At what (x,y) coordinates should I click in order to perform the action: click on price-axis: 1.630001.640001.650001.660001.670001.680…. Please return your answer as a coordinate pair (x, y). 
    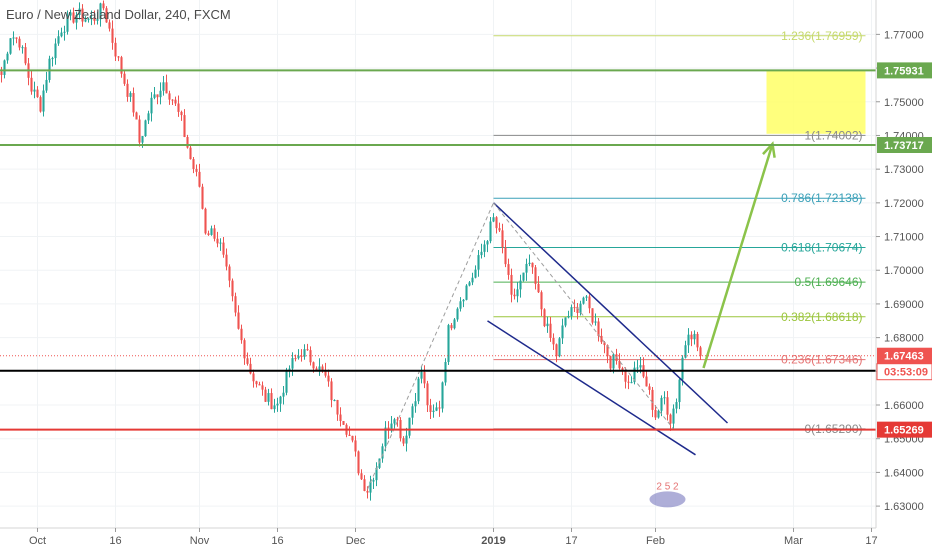
    Looking at the image, I should click on (903, 275).